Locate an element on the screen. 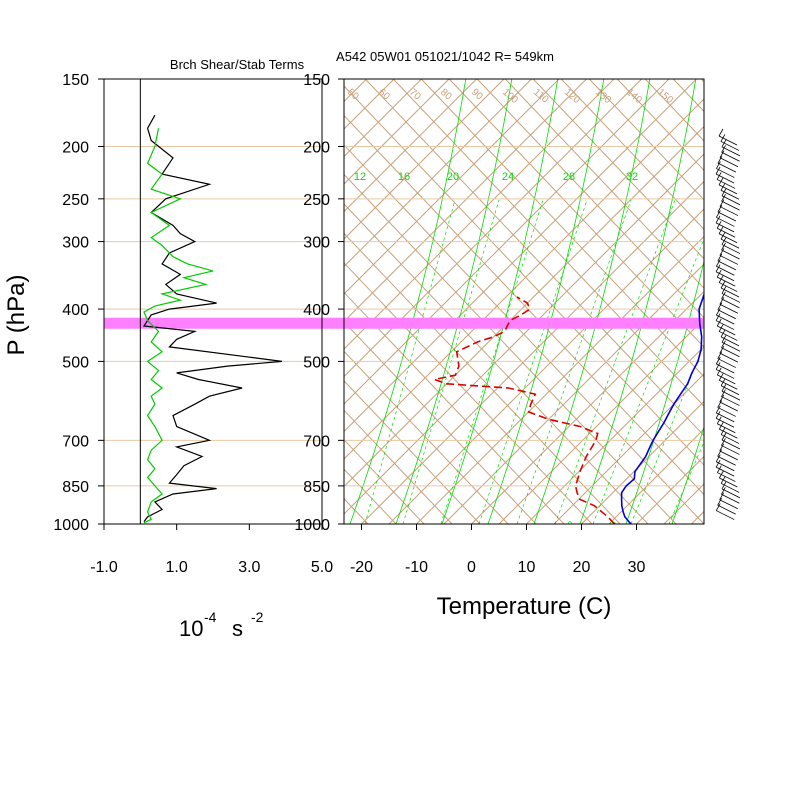  left-x-tick-label: 5.0 is located at coordinates (322, 567).